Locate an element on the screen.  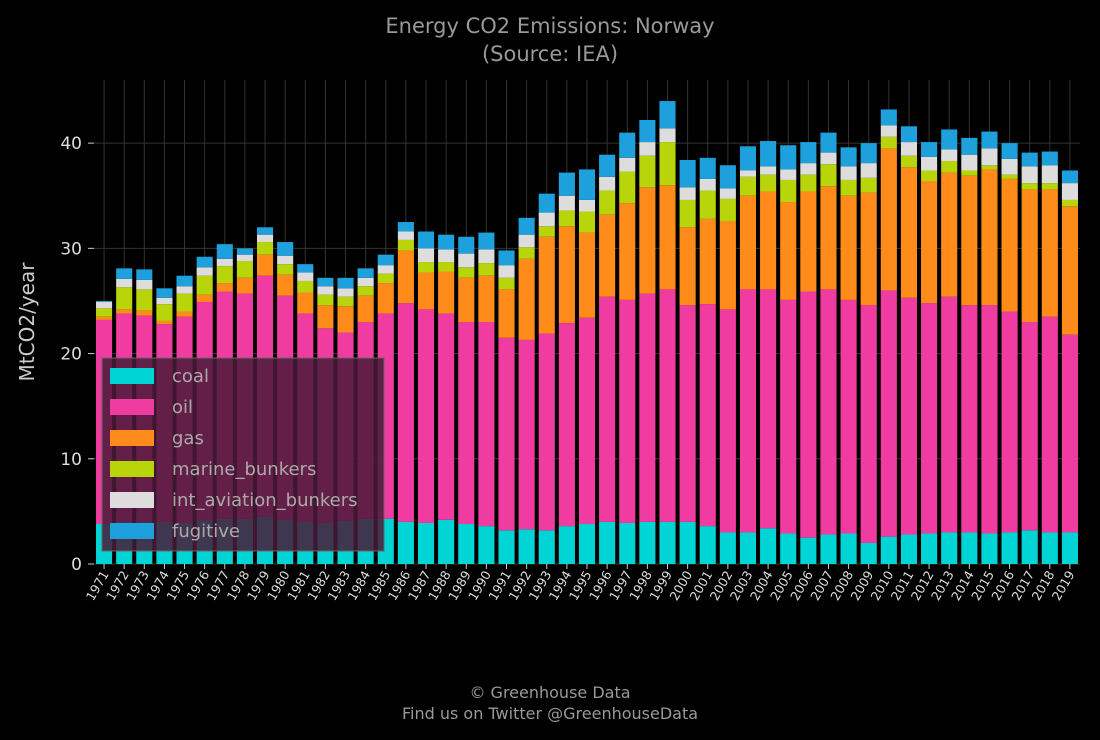
bar-fugitive-1996 is located at coordinates (607, 165).